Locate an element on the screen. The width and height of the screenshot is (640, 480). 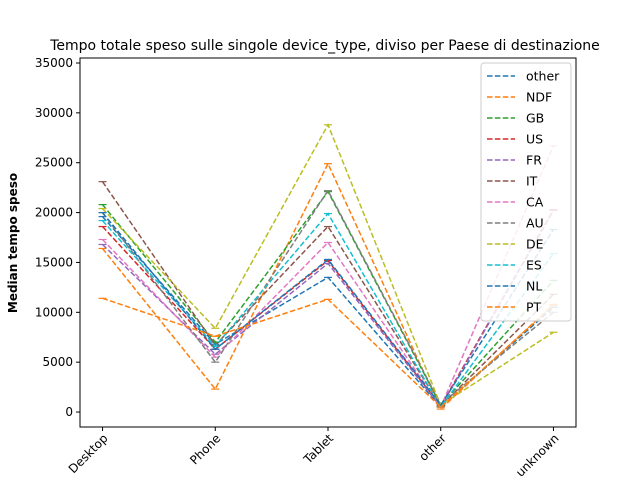
legend-box is located at coordinates (526, 192).